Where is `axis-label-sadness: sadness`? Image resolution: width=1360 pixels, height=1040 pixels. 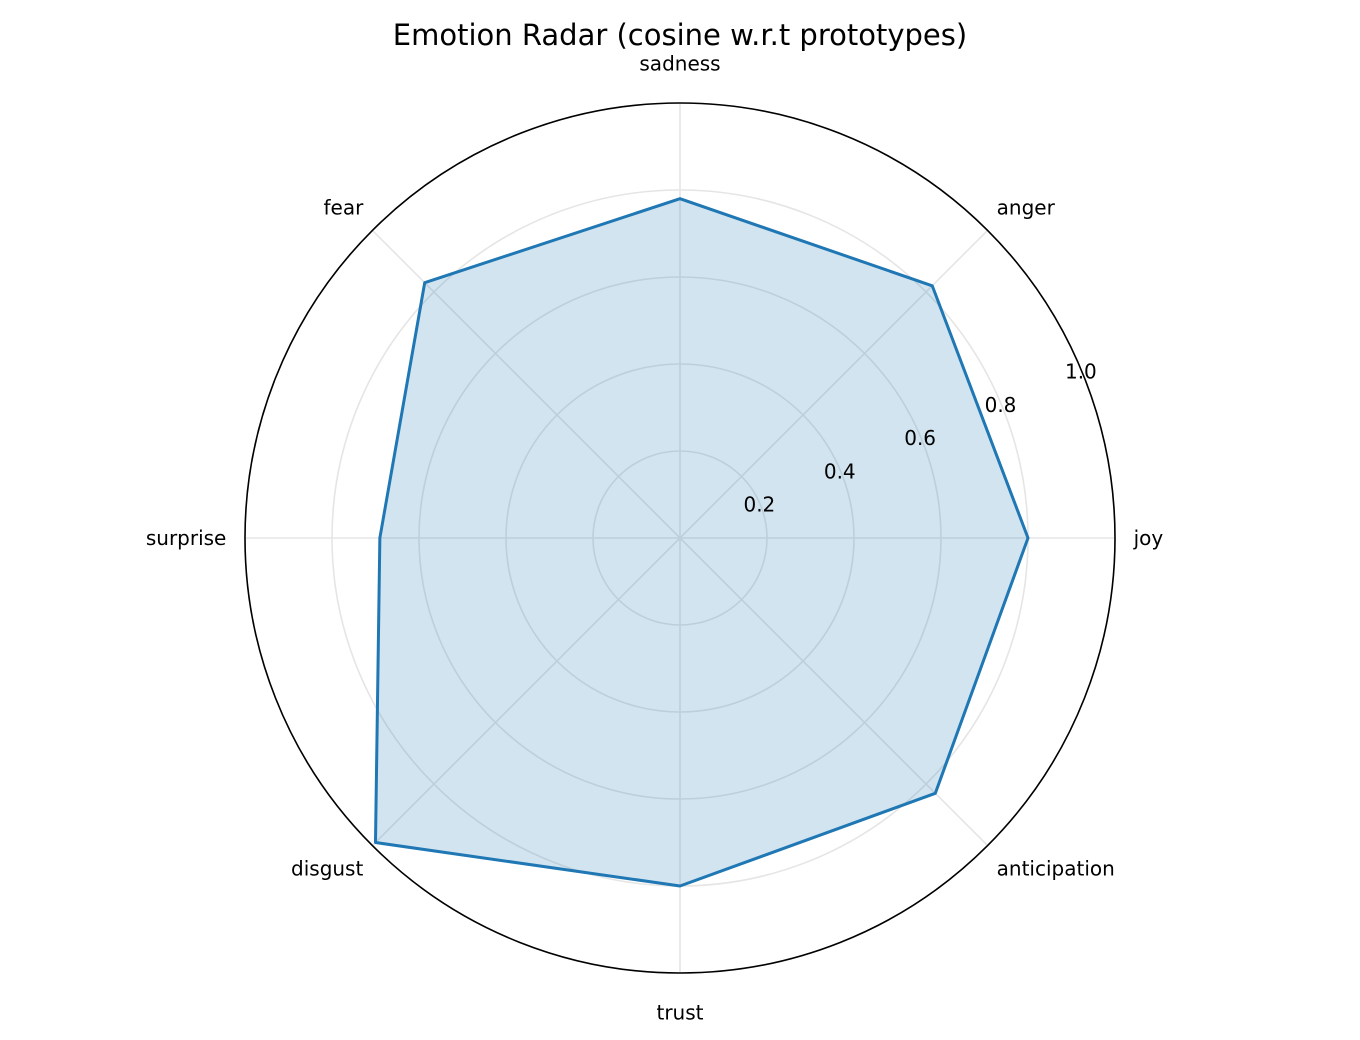
axis-label-sadness: sadness is located at coordinates (679, 63).